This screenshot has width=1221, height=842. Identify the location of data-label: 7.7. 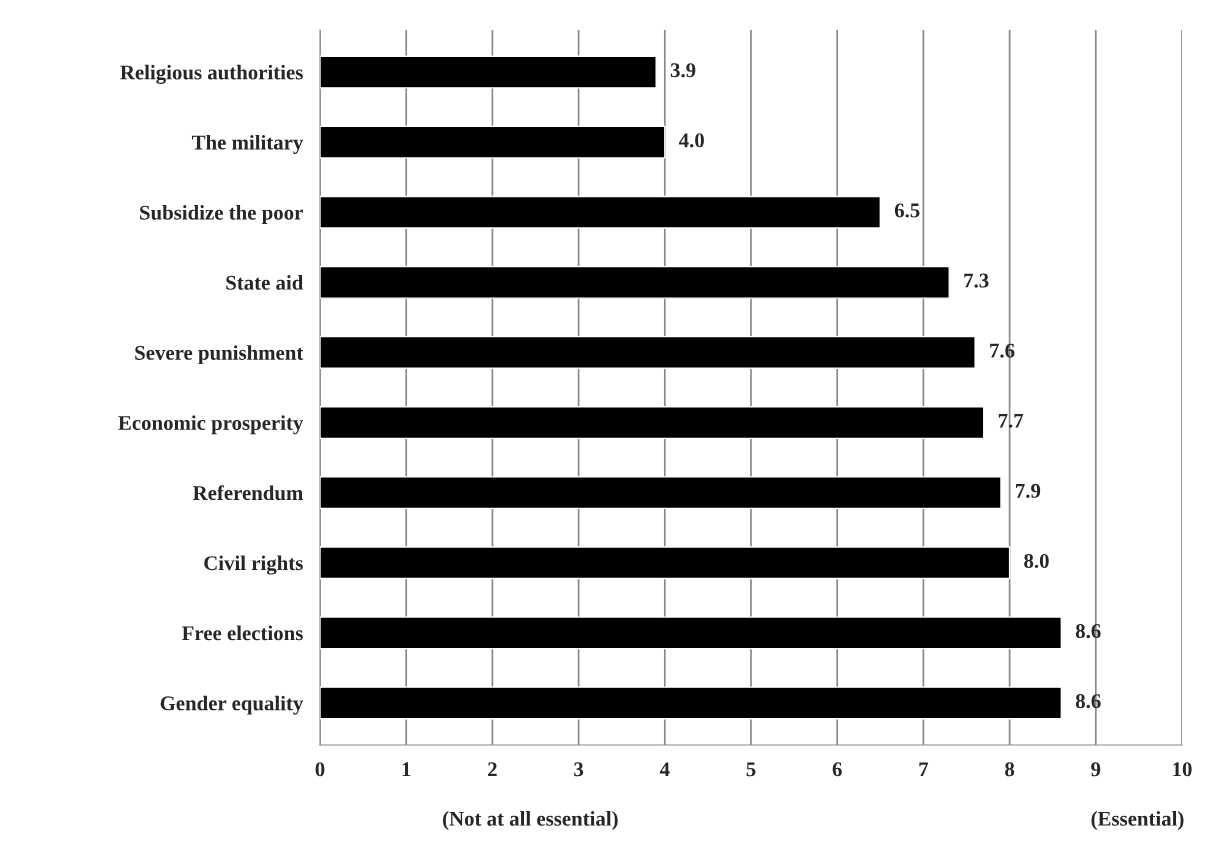
(1011, 420).